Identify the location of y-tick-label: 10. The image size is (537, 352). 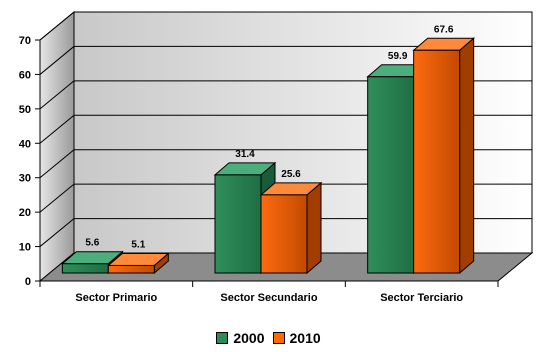
(25, 248).